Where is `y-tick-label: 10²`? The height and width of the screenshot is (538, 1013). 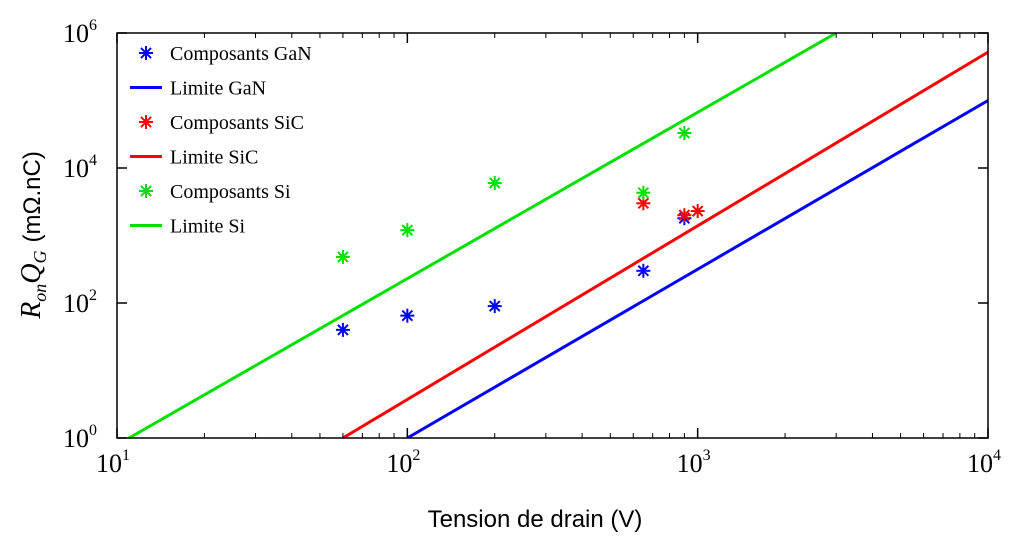 y-tick-label: 10² is located at coordinates (80, 302).